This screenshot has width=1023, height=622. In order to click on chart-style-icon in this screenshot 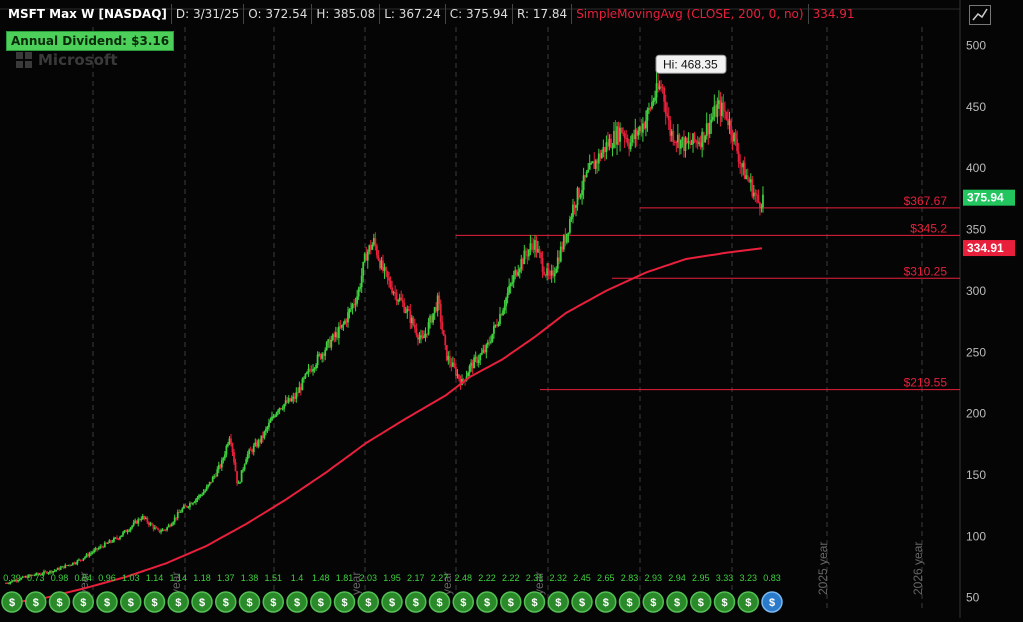, I will do `click(980, 15)`.